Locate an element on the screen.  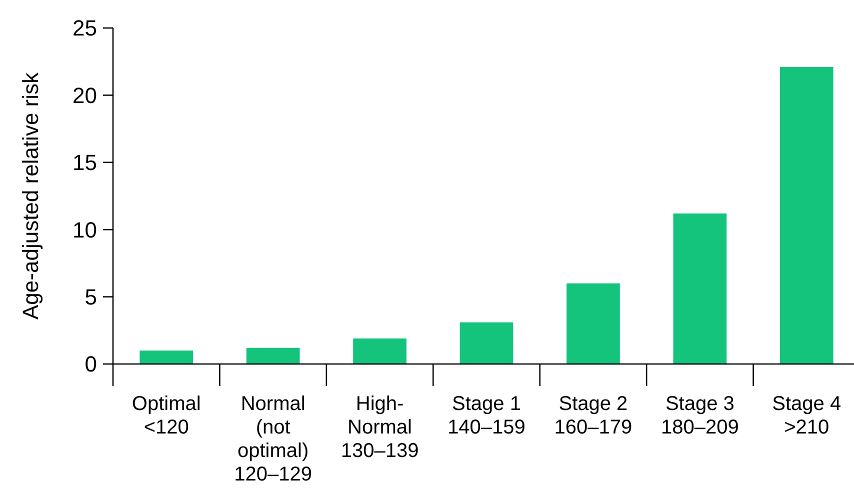
x-tick-label: Stage 4 >210 is located at coordinates (807, 415).